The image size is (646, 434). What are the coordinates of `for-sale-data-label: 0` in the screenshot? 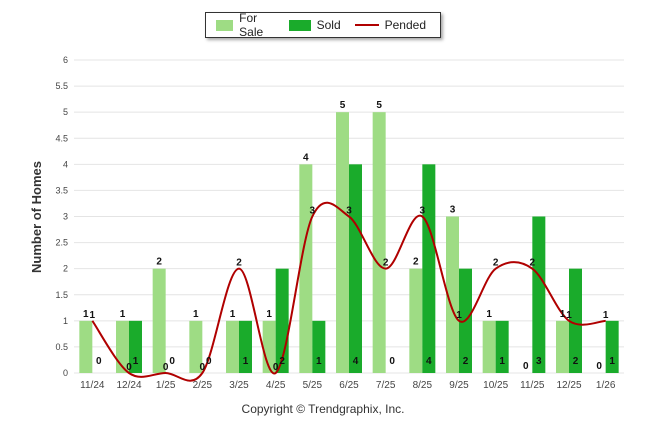 It's located at (599, 366).